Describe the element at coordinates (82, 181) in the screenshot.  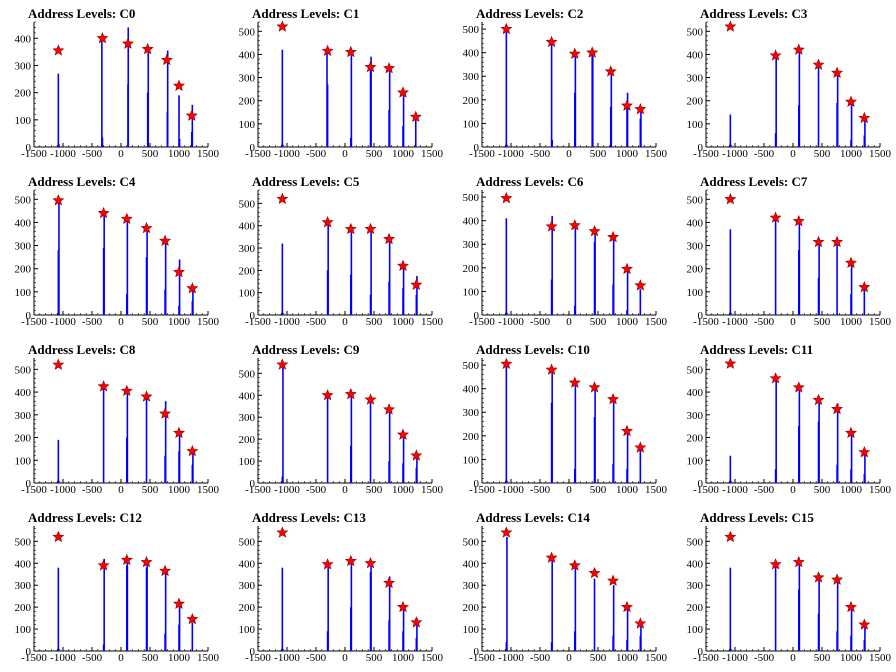
I see `chart-title: Address Levels: C4` at that location.